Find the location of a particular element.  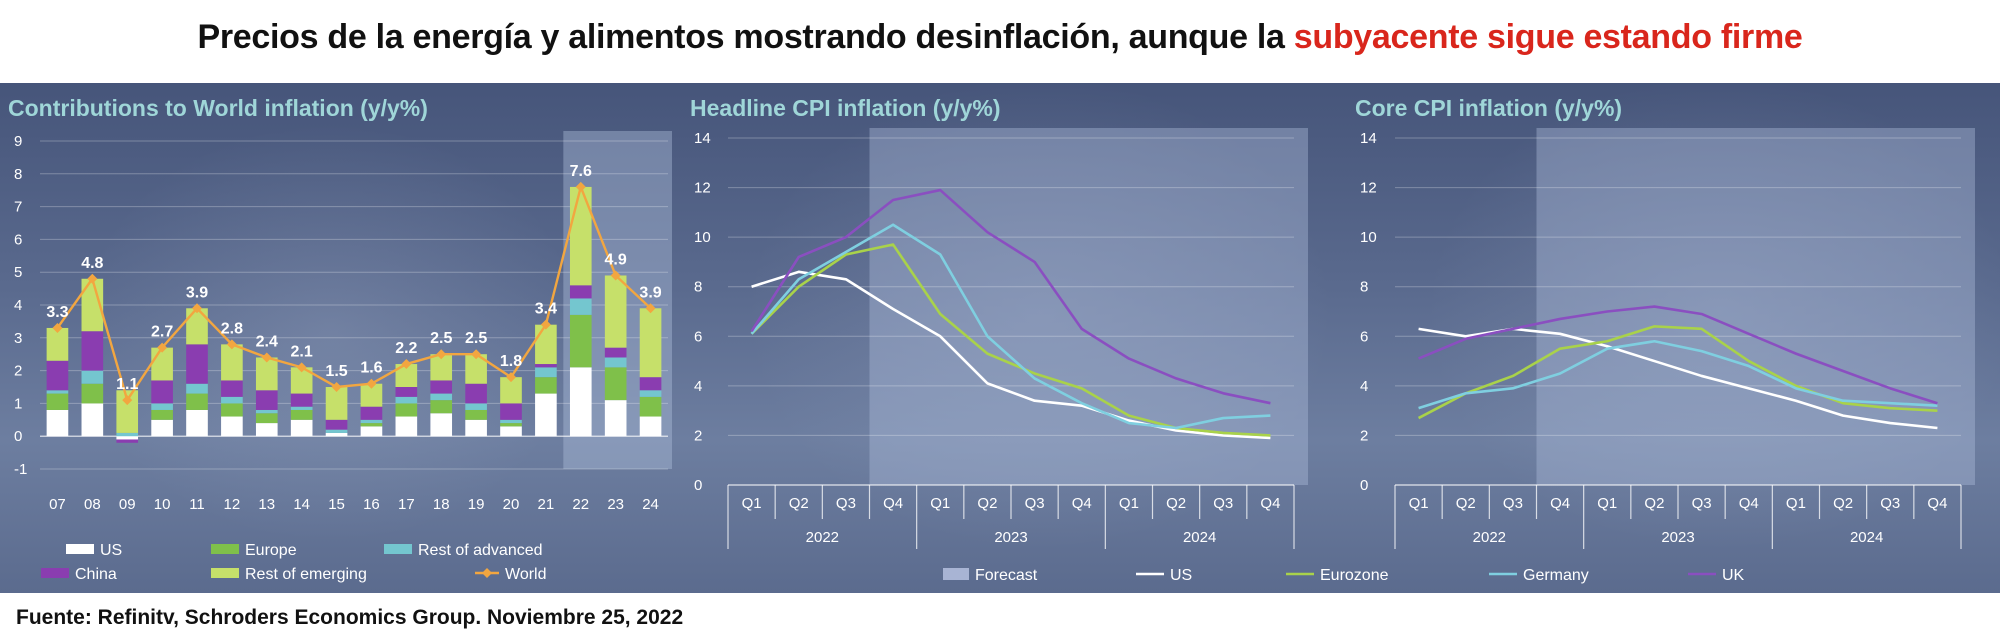

chart1-x-tick: 15 is located at coordinates (336, 504).